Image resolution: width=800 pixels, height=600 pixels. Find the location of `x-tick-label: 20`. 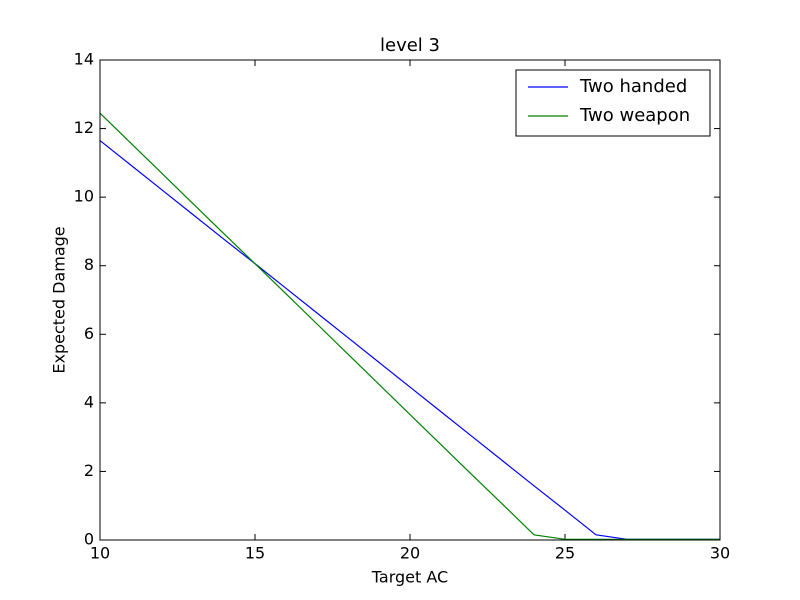

x-tick-label: 20 is located at coordinates (410, 553).